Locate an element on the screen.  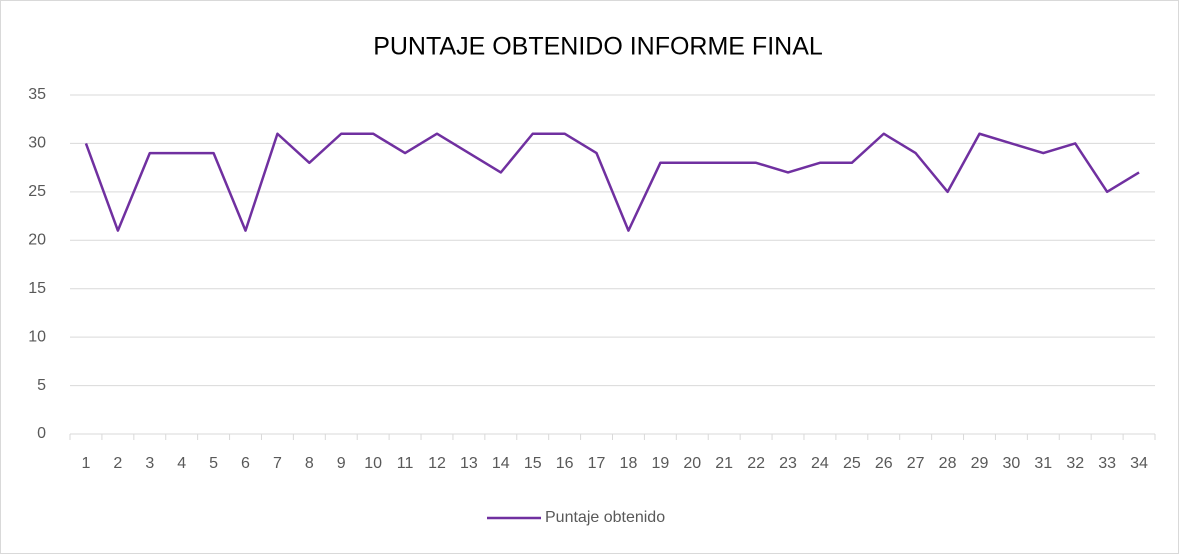
x-tick-label: 12 is located at coordinates (437, 463).